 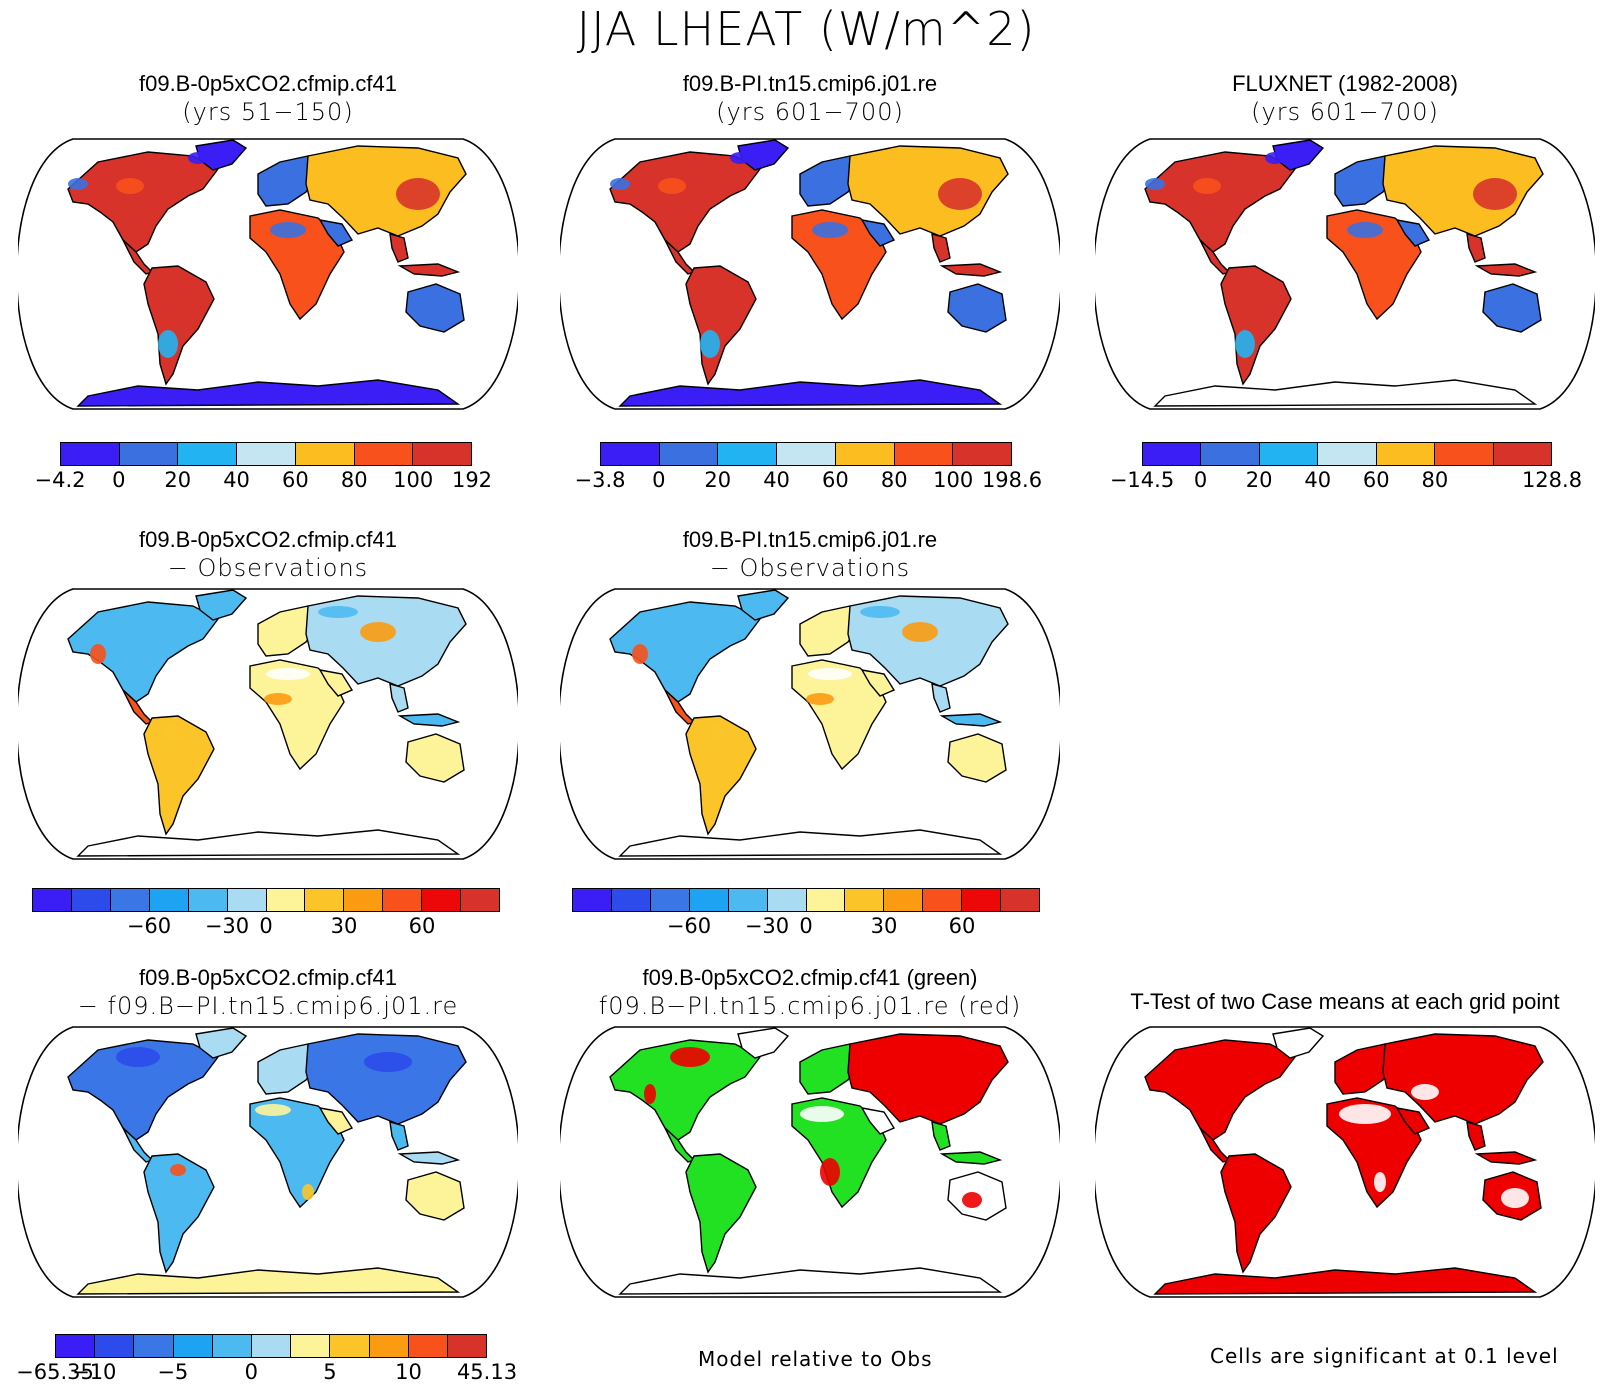 I want to click on region-antarctica, so click(x=1345, y=1281).